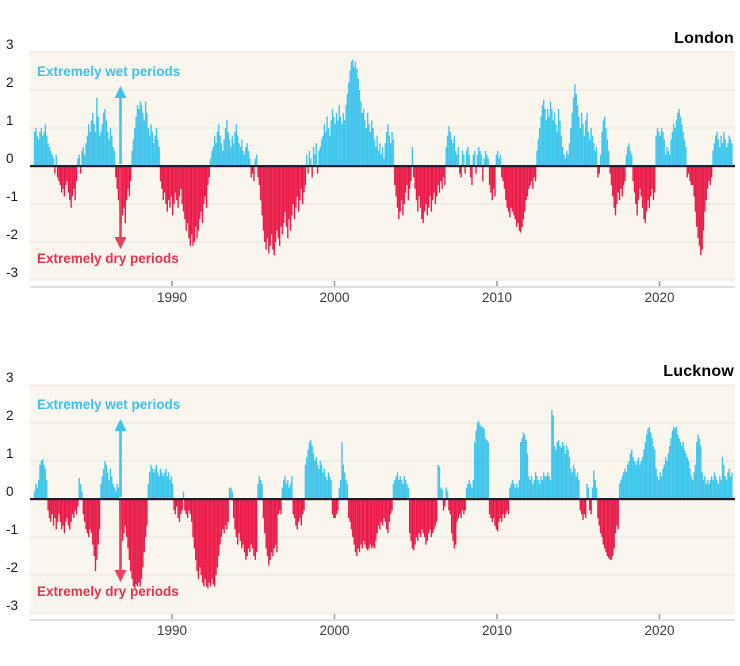 The height and width of the screenshot is (666, 740). I want to click on chart-title-london: London, so click(704, 38).